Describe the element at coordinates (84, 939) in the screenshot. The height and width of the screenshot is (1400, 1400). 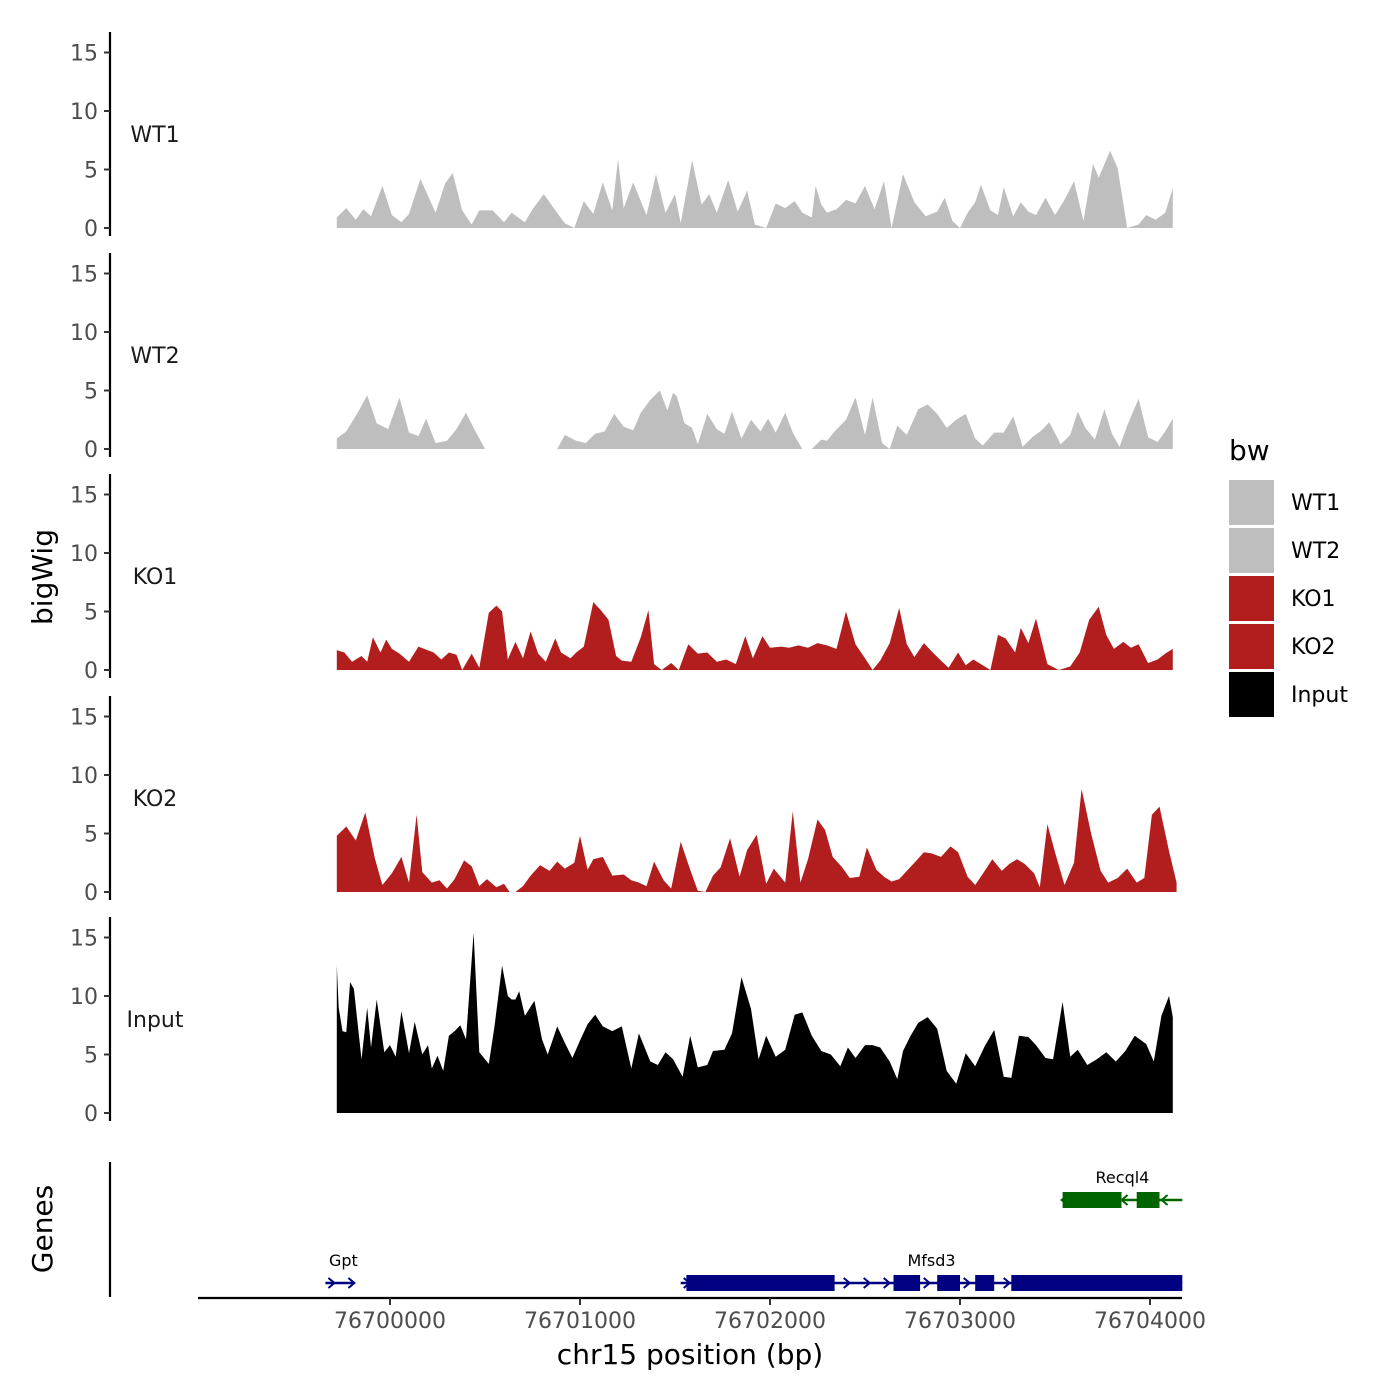
I see `track-input-y-tick-label: 15` at that location.